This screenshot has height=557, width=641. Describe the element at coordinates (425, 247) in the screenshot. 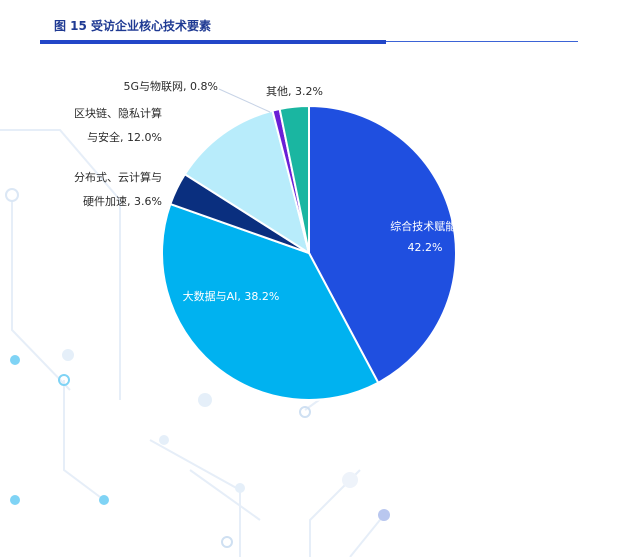

I see `slice-label-line: 42.2%` at that location.